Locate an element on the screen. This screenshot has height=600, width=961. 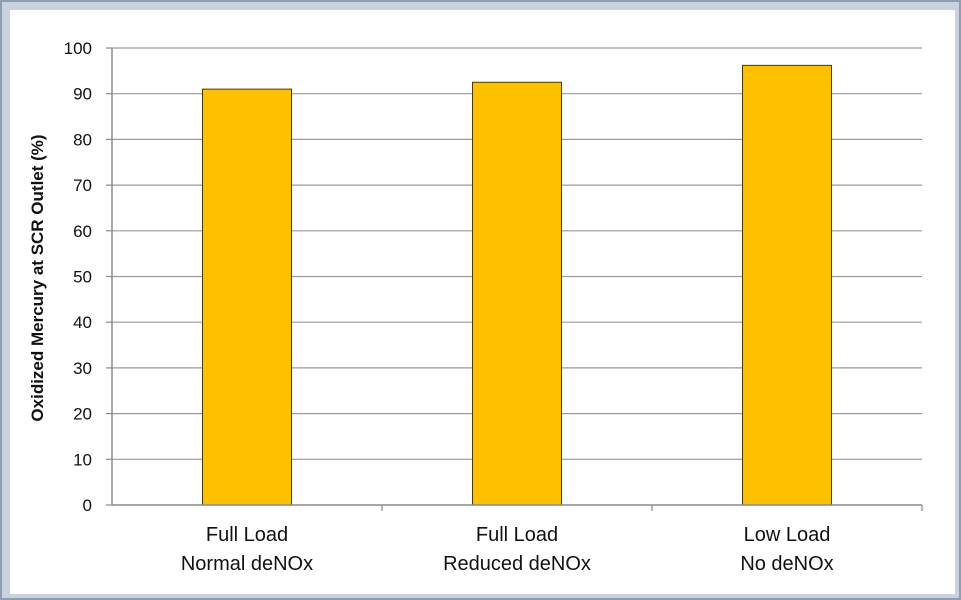
y-tick-label: 10 is located at coordinates (82, 459).